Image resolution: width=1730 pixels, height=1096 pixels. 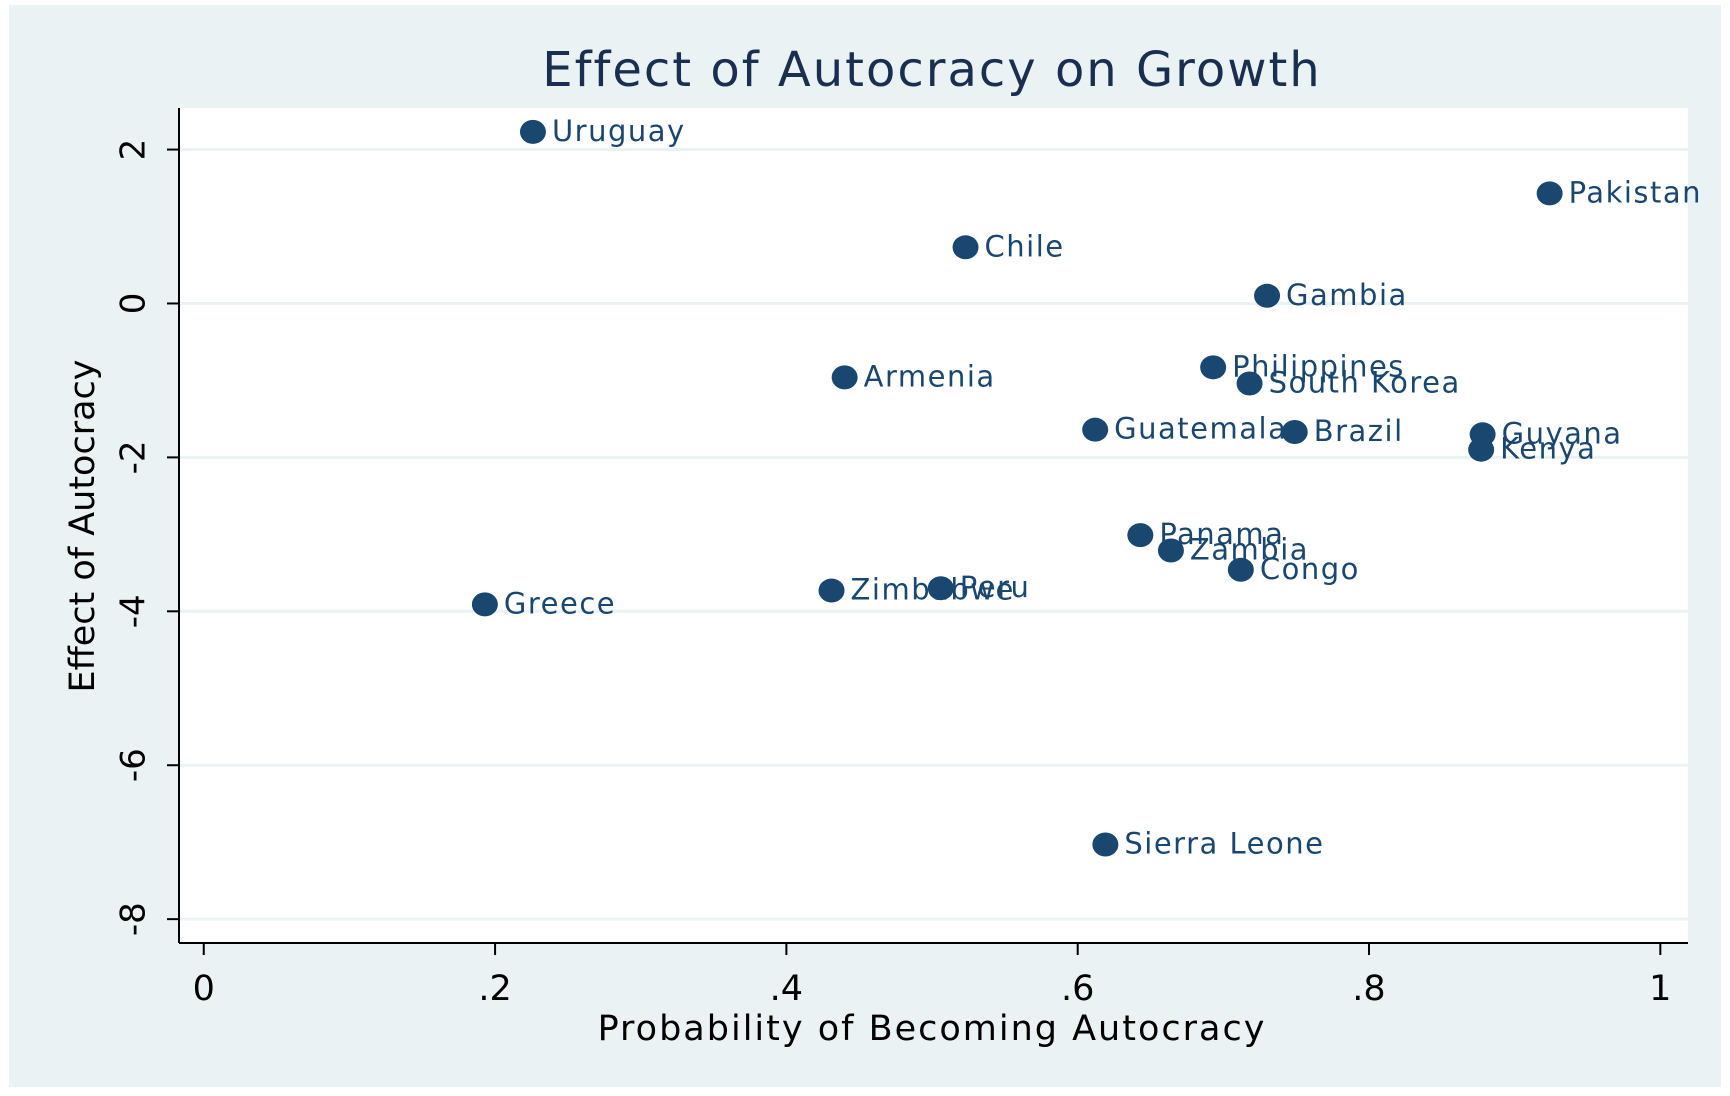 I want to click on point-label: Peru, so click(x=995, y=587).